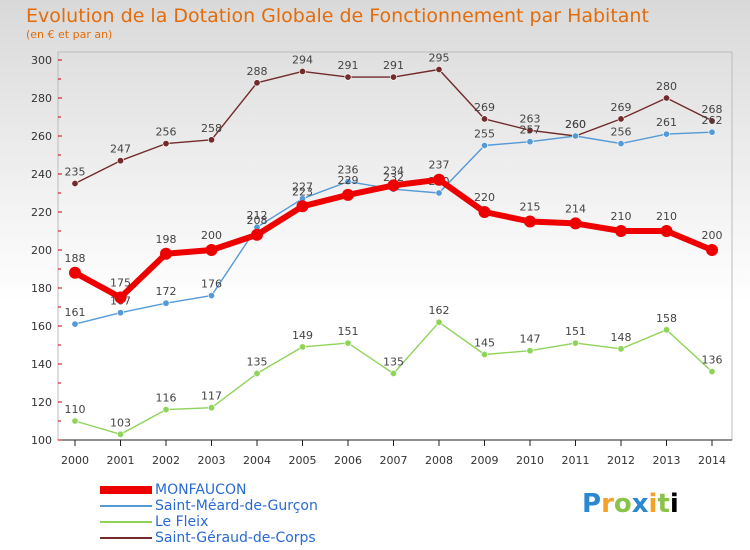 This screenshot has width=750, height=550. I want to click on legend-swatch-monfaucon, so click(126, 490).